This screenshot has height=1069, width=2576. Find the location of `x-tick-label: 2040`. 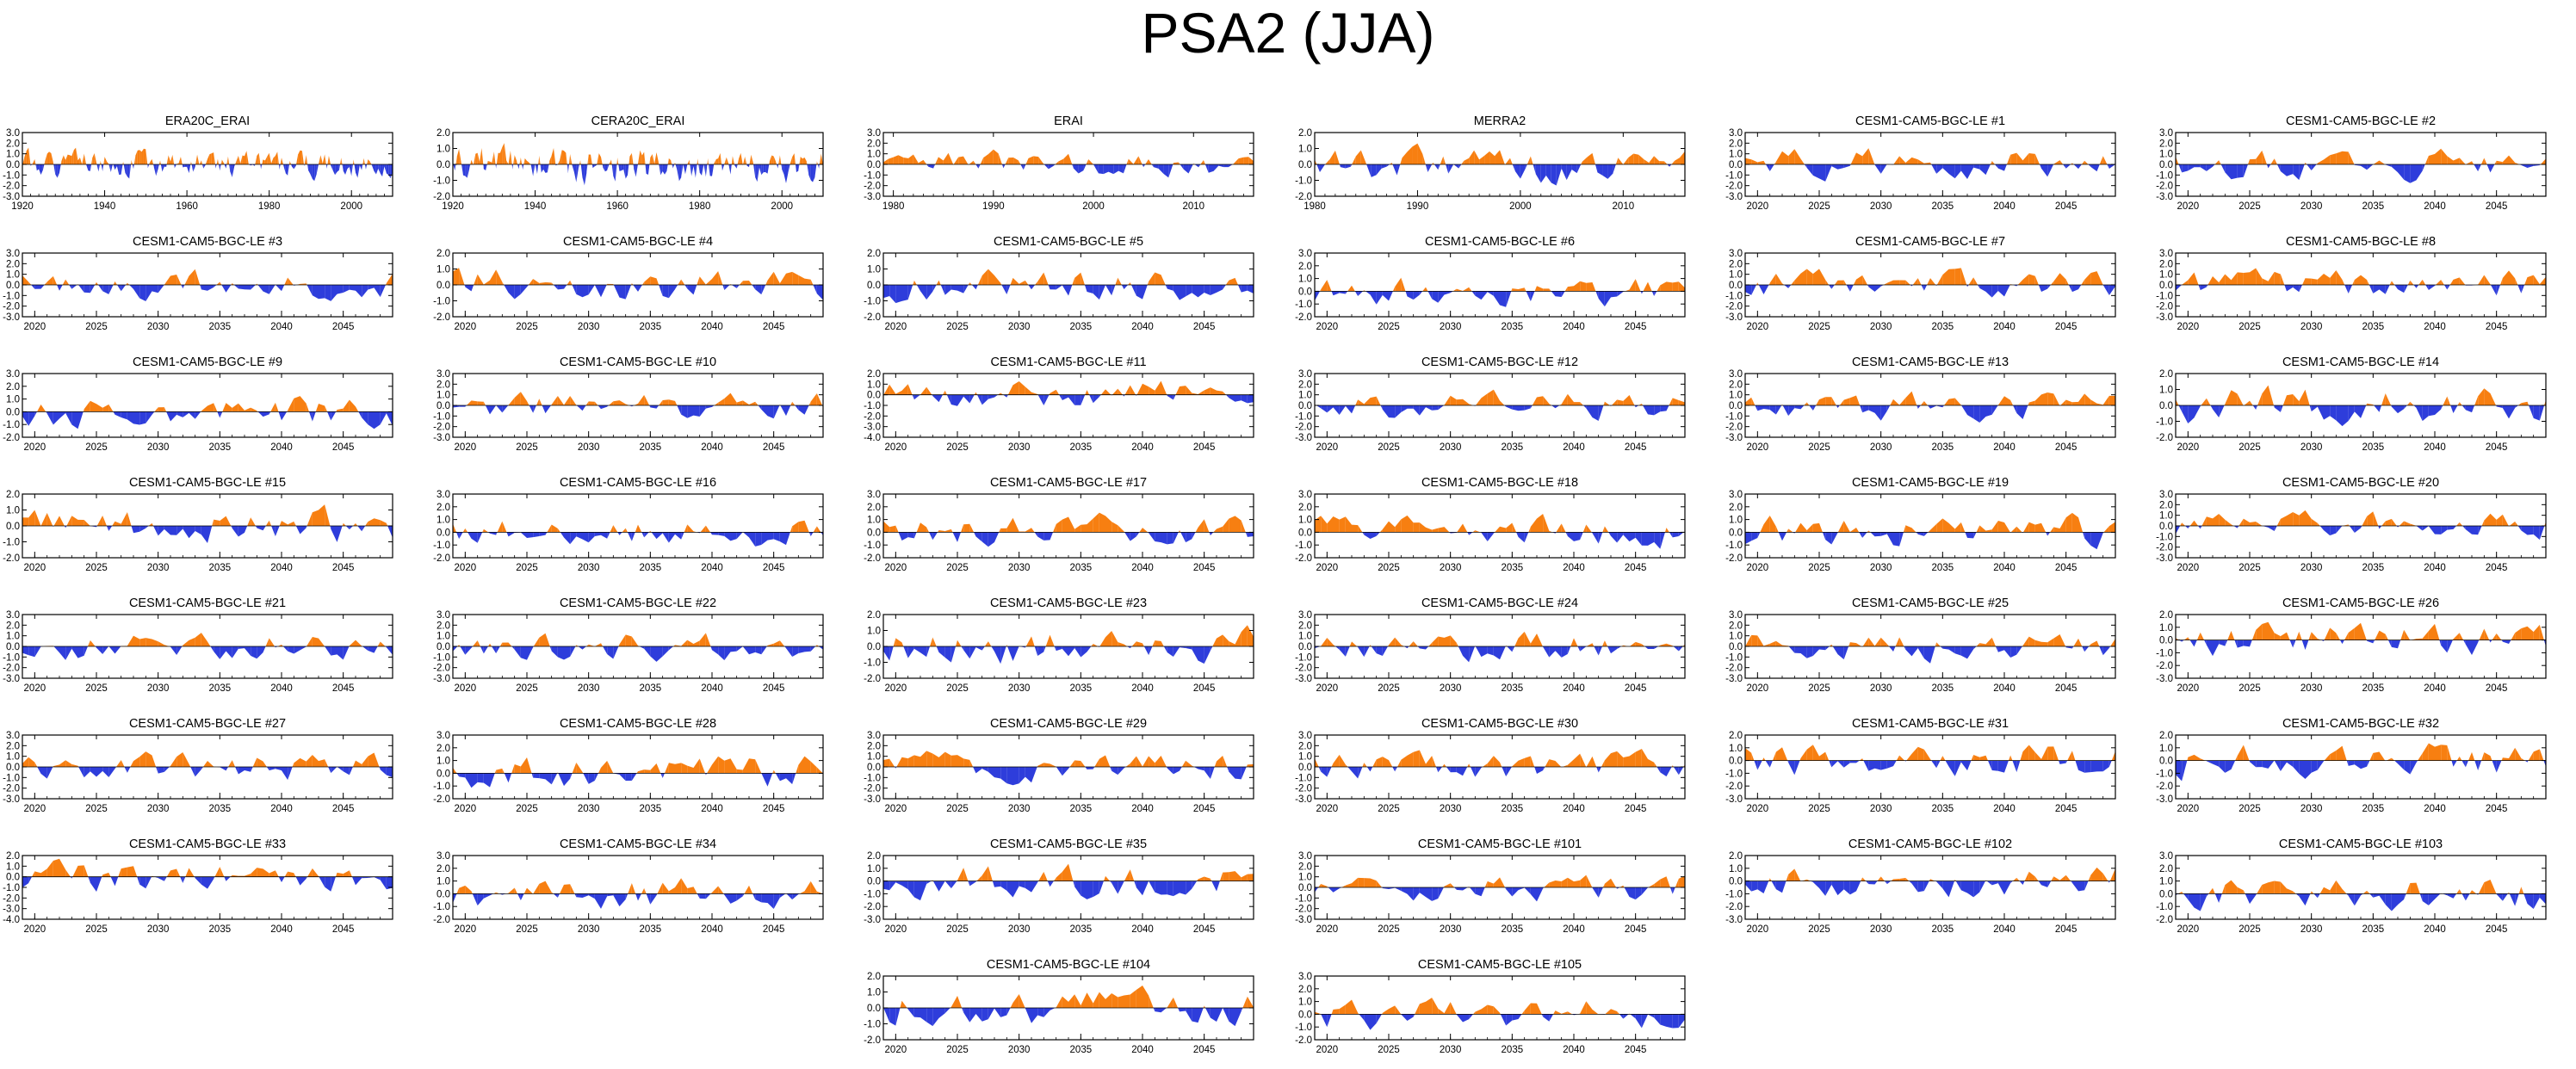

x-tick-label: 2040 is located at coordinates (282, 327).